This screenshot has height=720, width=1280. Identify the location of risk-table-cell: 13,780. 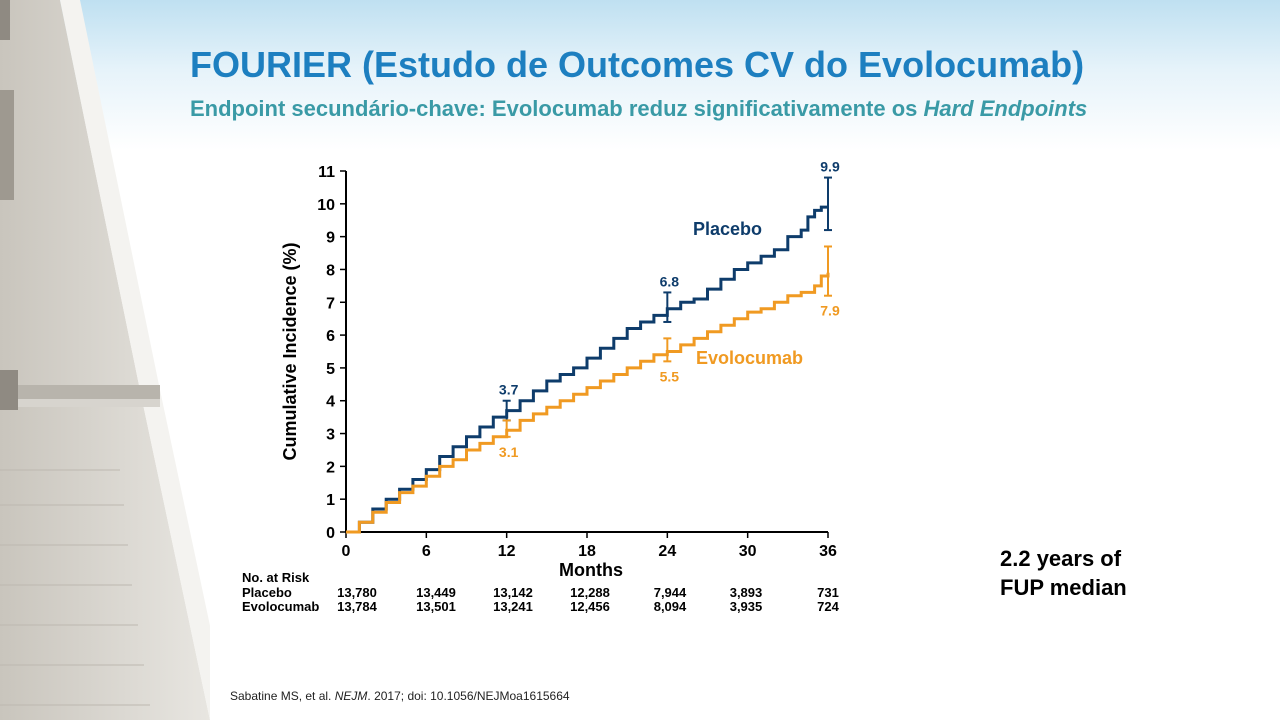
(357, 592).